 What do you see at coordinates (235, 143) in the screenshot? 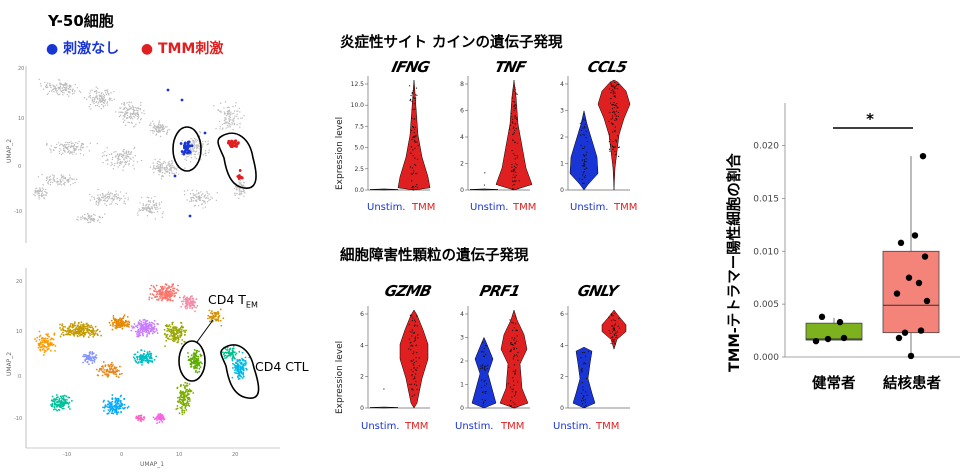
I see `tmm-cell-dot` at bounding box center [235, 143].